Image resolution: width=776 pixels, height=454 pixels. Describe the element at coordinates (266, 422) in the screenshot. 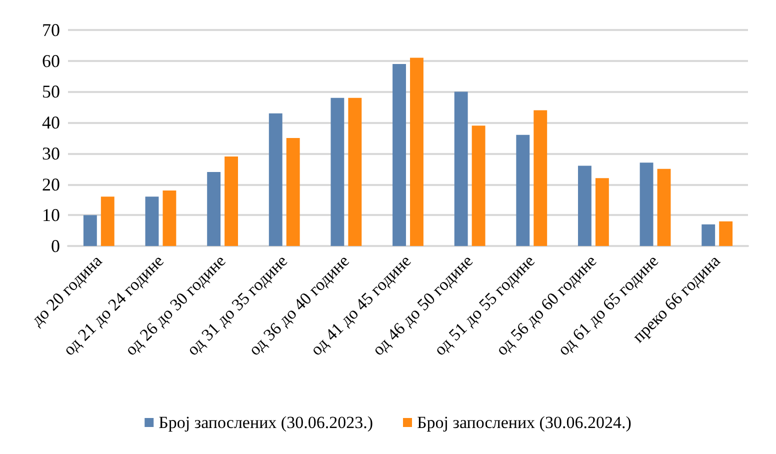

I see `legend-label: Број запослених (30.06.2023.)` at that location.